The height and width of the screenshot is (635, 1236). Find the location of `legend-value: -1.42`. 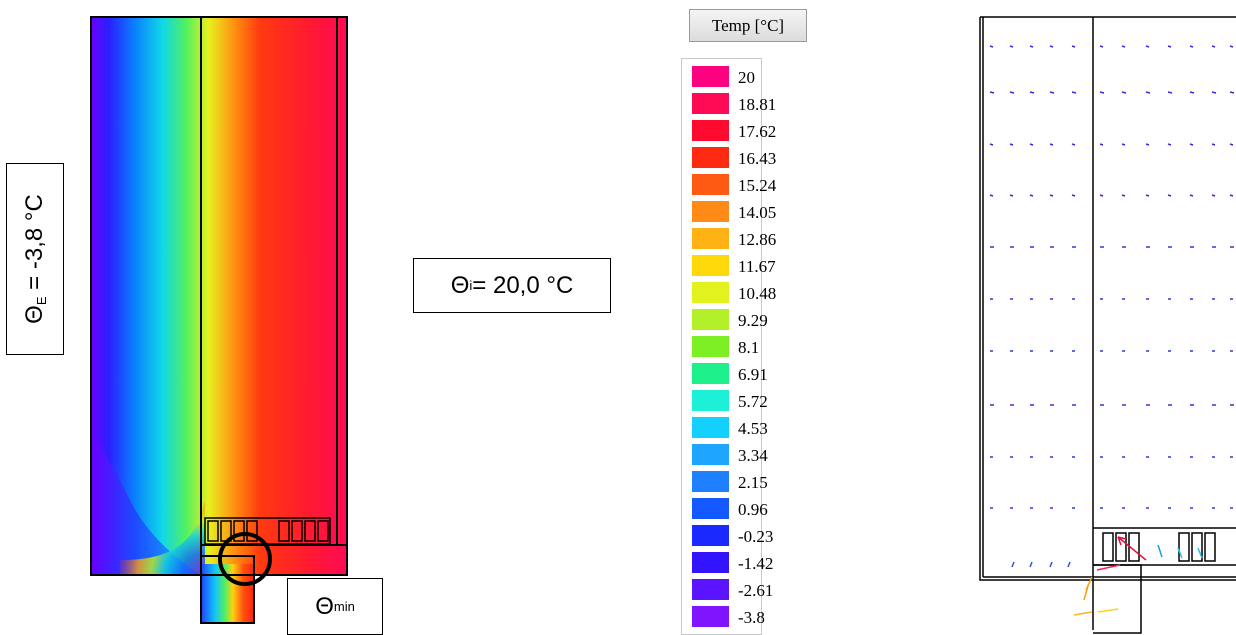

legend-value: -1.42 is located at coordinates (755, 564).